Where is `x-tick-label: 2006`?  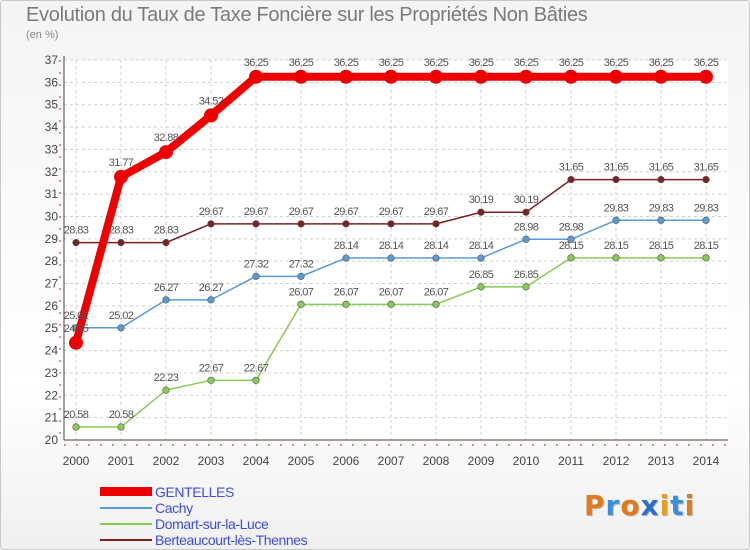 x-tick-label: 2006 is located at coordinates (346, 461).